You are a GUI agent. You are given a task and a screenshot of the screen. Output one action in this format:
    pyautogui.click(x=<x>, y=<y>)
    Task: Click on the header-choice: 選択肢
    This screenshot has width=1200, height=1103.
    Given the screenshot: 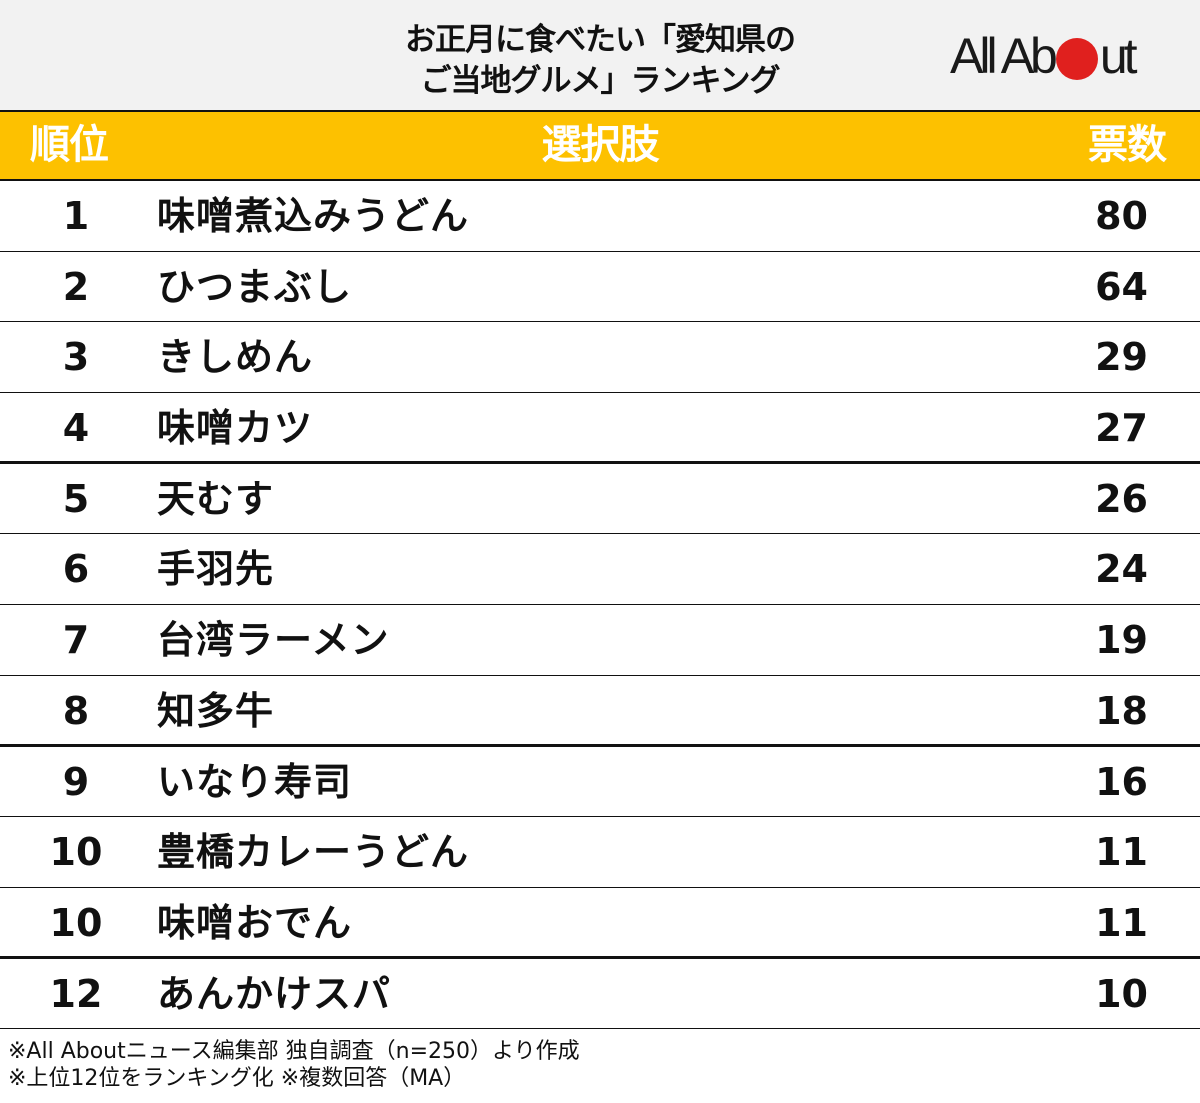 What is the action you would take?
    pyautogui.click(x=600, y=145)
    